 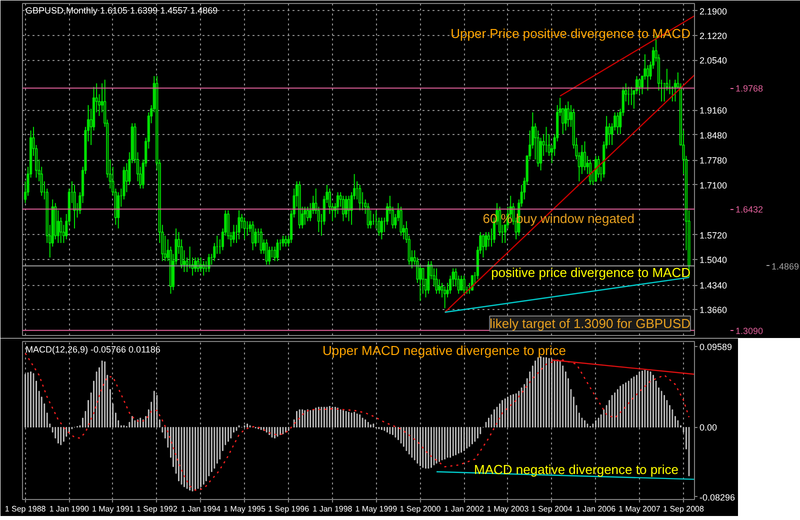 What do you see at coordinates (332, 509) in the screenshot?
I see `x-tick-label: 1 Jan 1998` at bounding box center [332, 509].